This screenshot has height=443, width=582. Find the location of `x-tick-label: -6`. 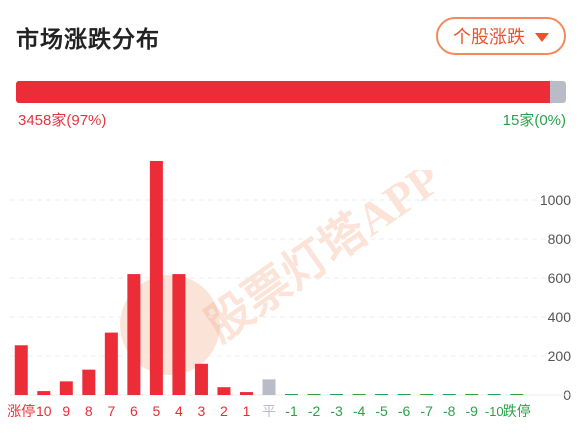

x-tick-label: -6 is located at coordinates (404, 411).